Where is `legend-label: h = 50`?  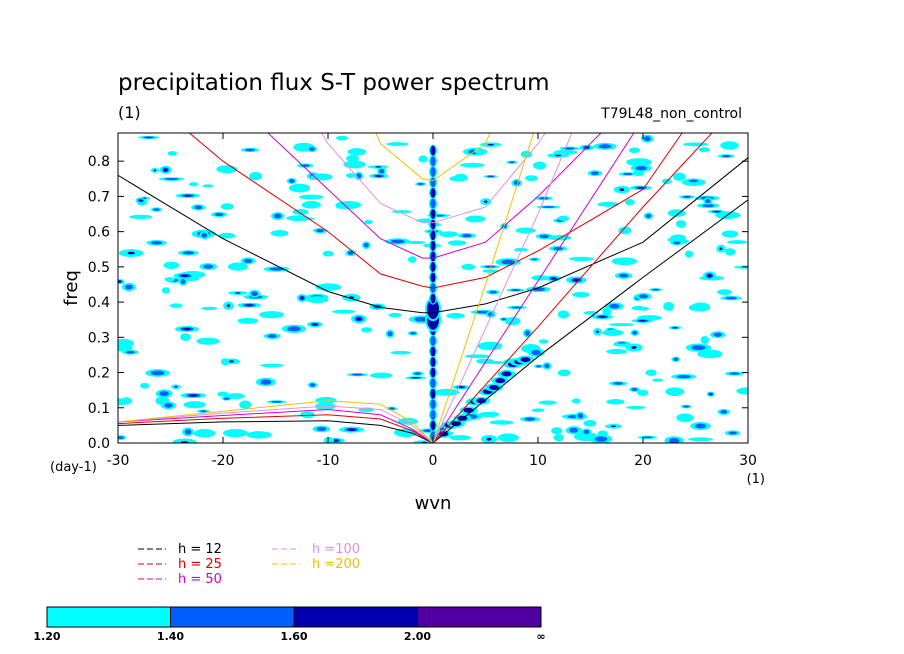 legend-label: h = 50 is located at coordinates (200, 579).